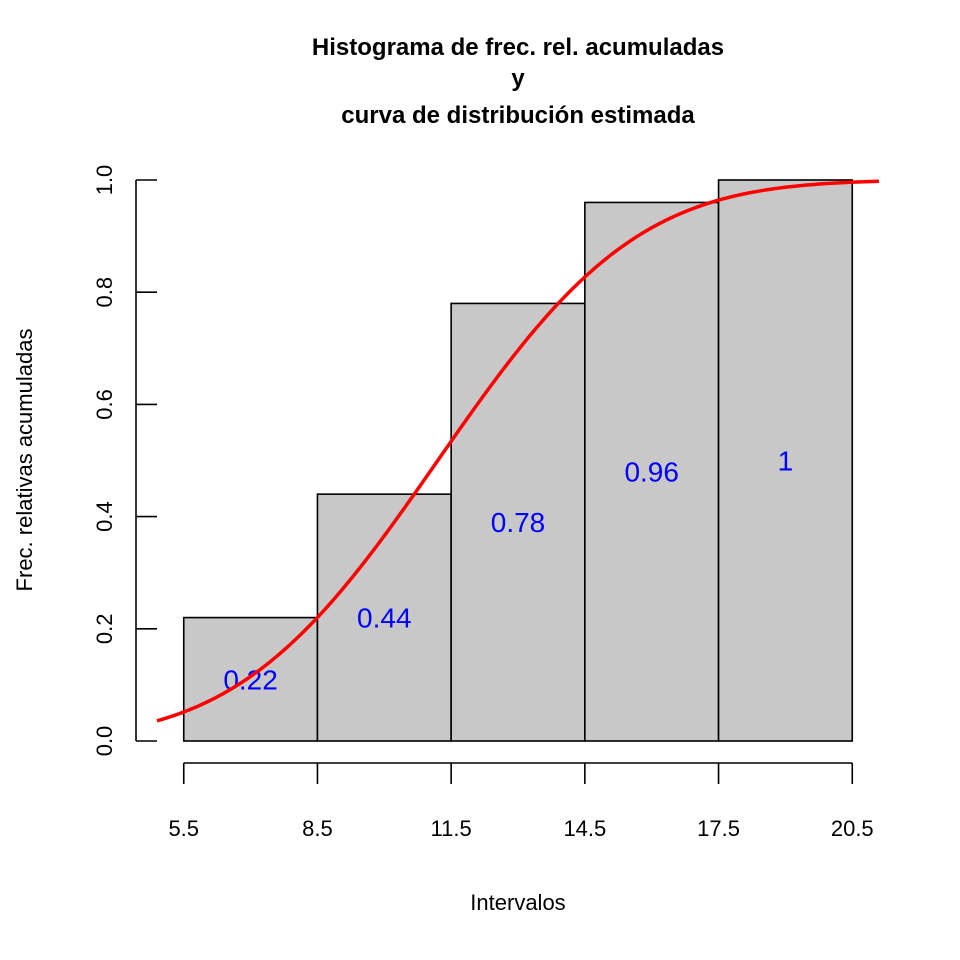 The width and height of the screenshot is (960, 960). Describe the element at coordinates (183, 828) in the screenshot. I see `x-tick-label: 5.5` at that location.